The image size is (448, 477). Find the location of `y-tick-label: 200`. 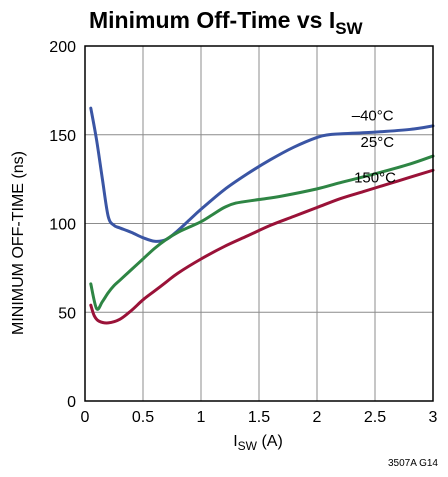

y-tick-label: 200 is located at coordinates (62, 47).